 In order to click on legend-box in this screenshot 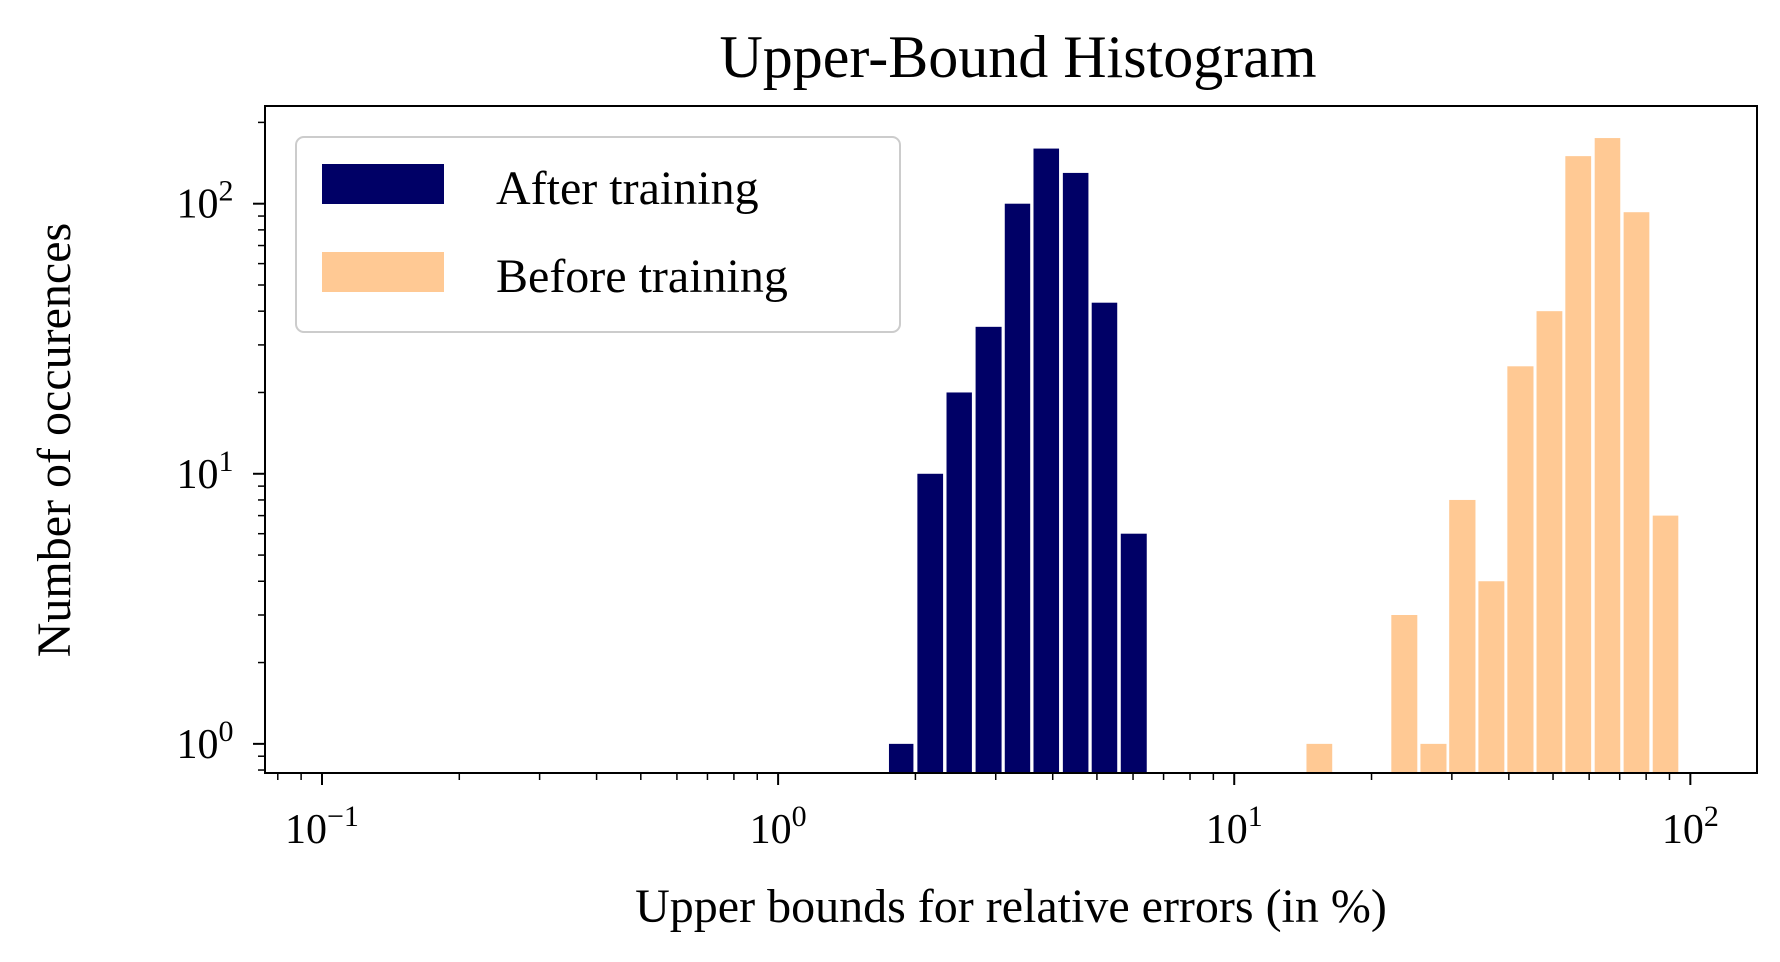, I will do `click(598, 234)`.